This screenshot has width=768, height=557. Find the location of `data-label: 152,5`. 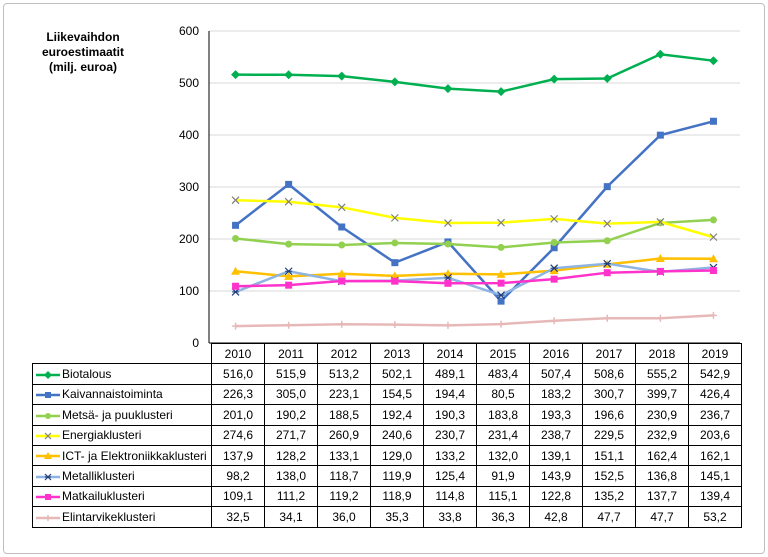

data-label: 152,5 is located at coordinates (609, 476).